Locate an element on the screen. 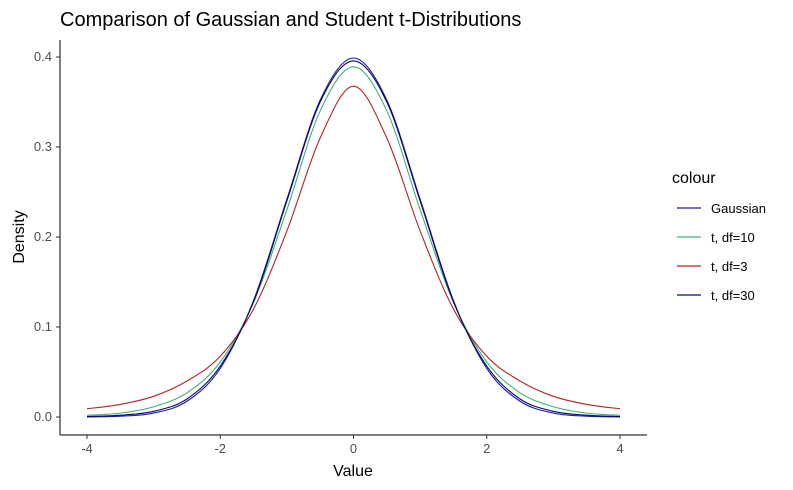 The image size is (793, 490). x-tick-label: 4 is located at coordinates (619, 448).